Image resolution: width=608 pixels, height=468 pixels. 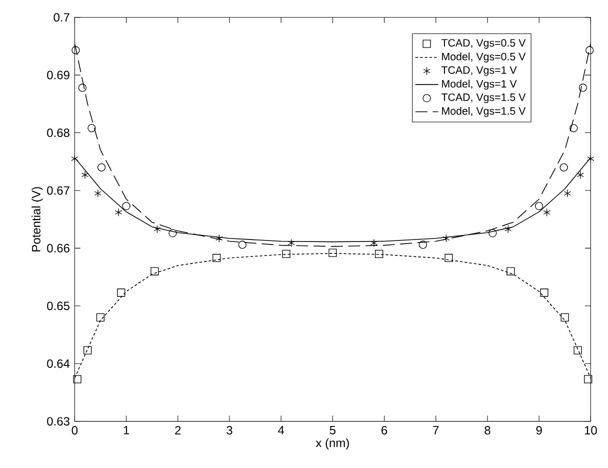 What do you see at coordinates (590, 430) in the screenshot?
I see `x-tick-label: 10` at bounding box center [590, 430].